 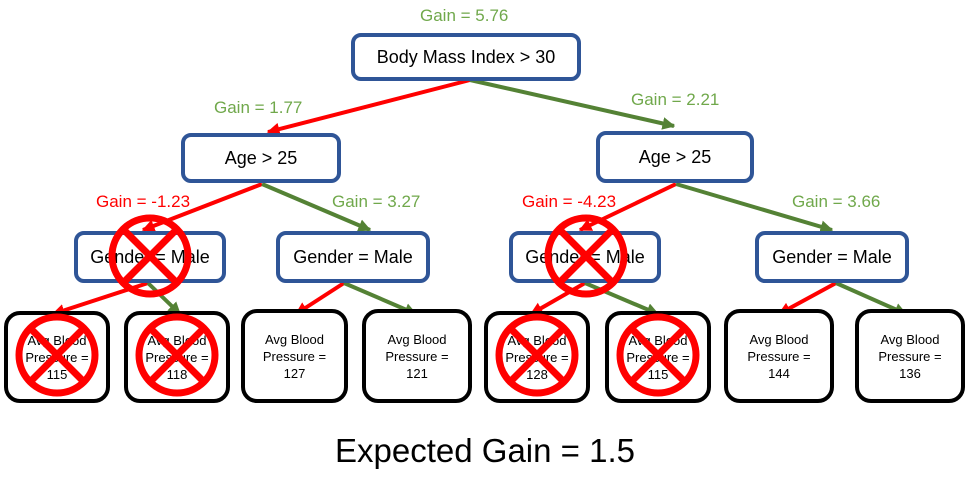 What do you see at coordinates (376, 201) in the screenshot?
I see `edge-gain-label-4: Gain = 3.27` at bounding box center [376, 201].